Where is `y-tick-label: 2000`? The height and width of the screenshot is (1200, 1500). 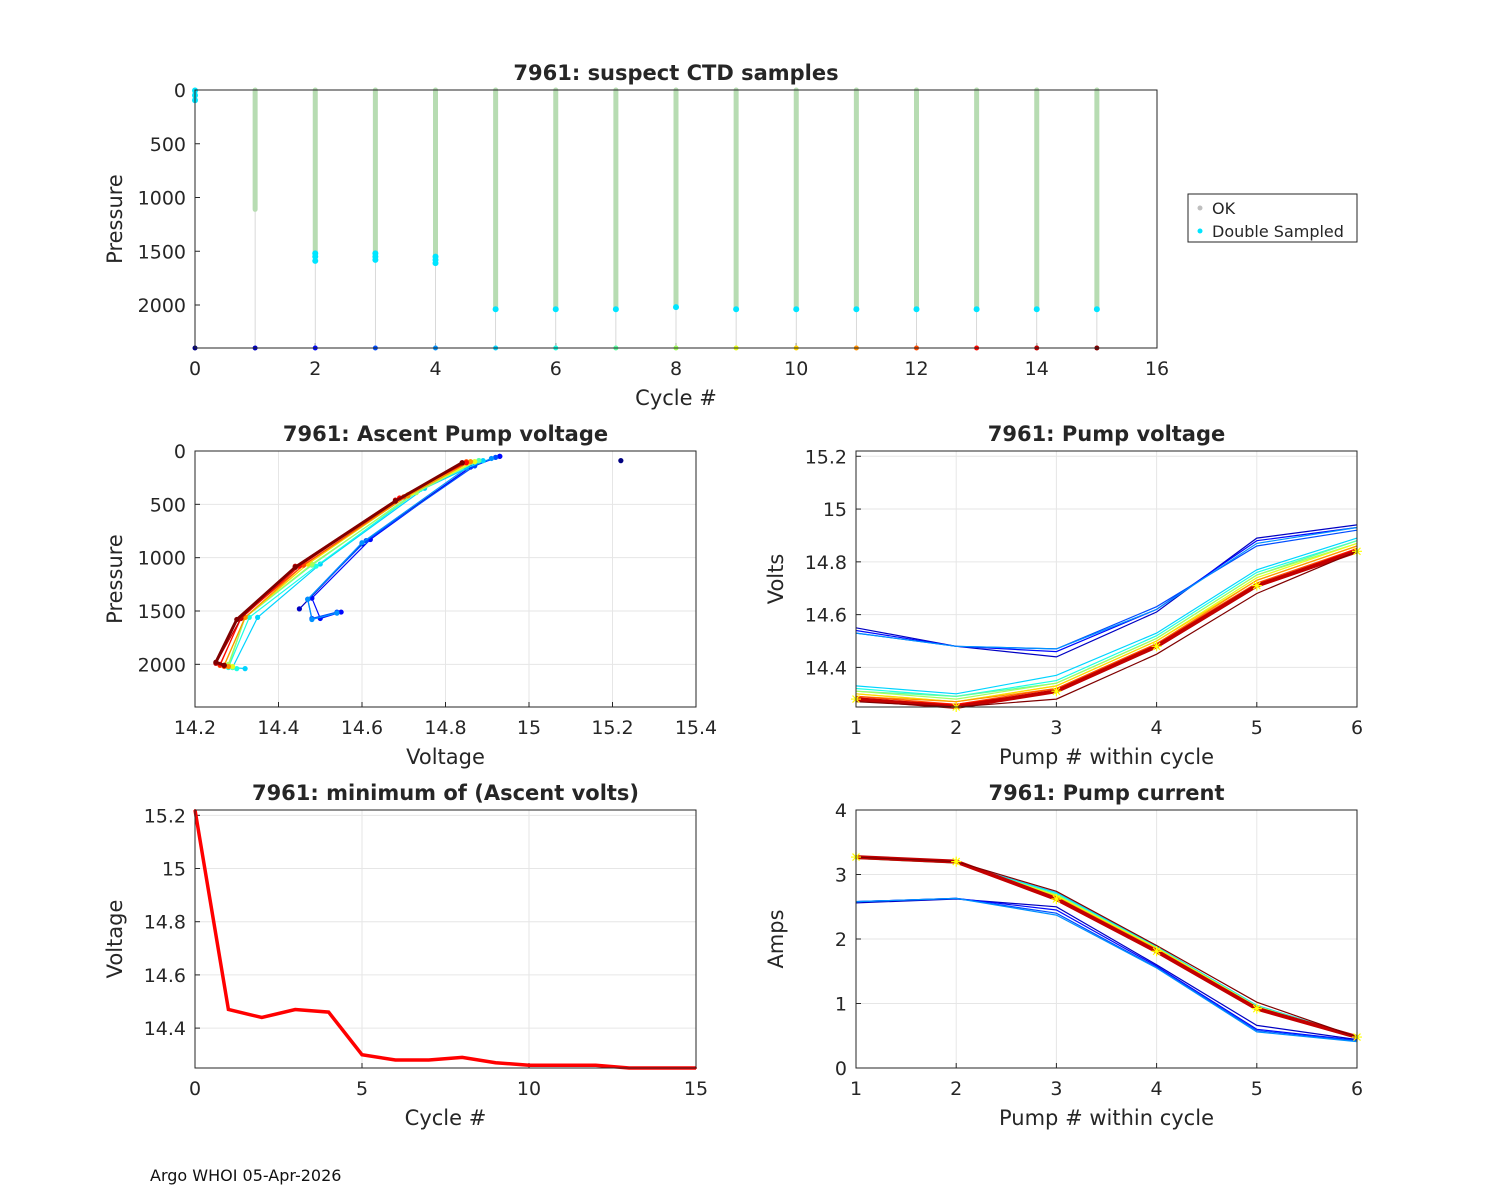
y-tick-label: 2000 is located at coordinates (162, 306).